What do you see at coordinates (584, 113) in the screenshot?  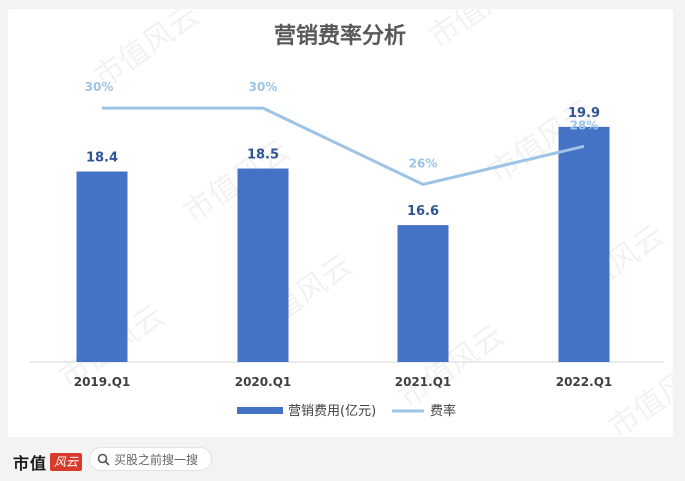 I see `bar-value-label: 19.9` at bounding box center [584, 113].